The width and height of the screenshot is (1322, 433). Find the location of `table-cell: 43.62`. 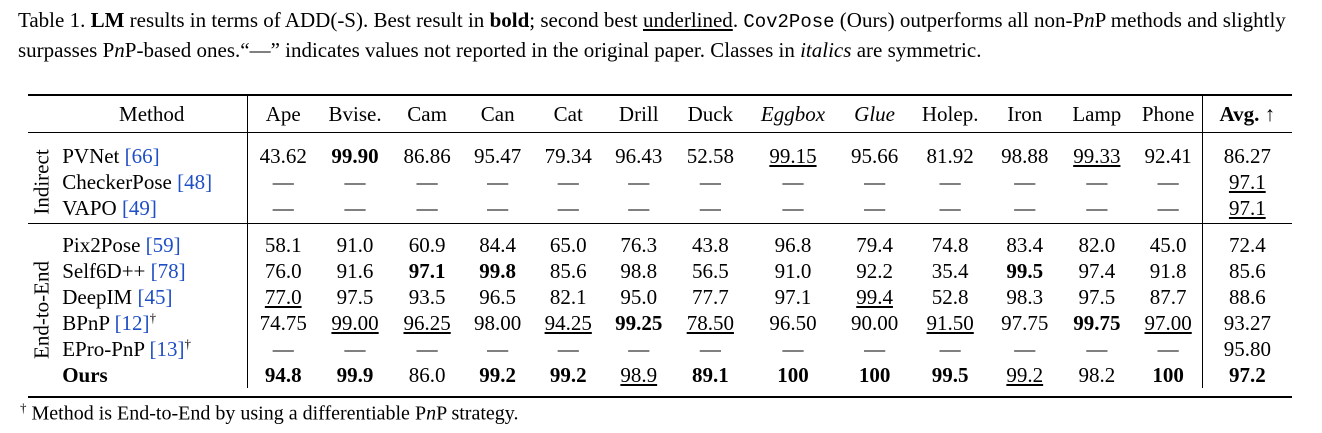

table-cell: 43.62 is located at coordinates (283, 155).